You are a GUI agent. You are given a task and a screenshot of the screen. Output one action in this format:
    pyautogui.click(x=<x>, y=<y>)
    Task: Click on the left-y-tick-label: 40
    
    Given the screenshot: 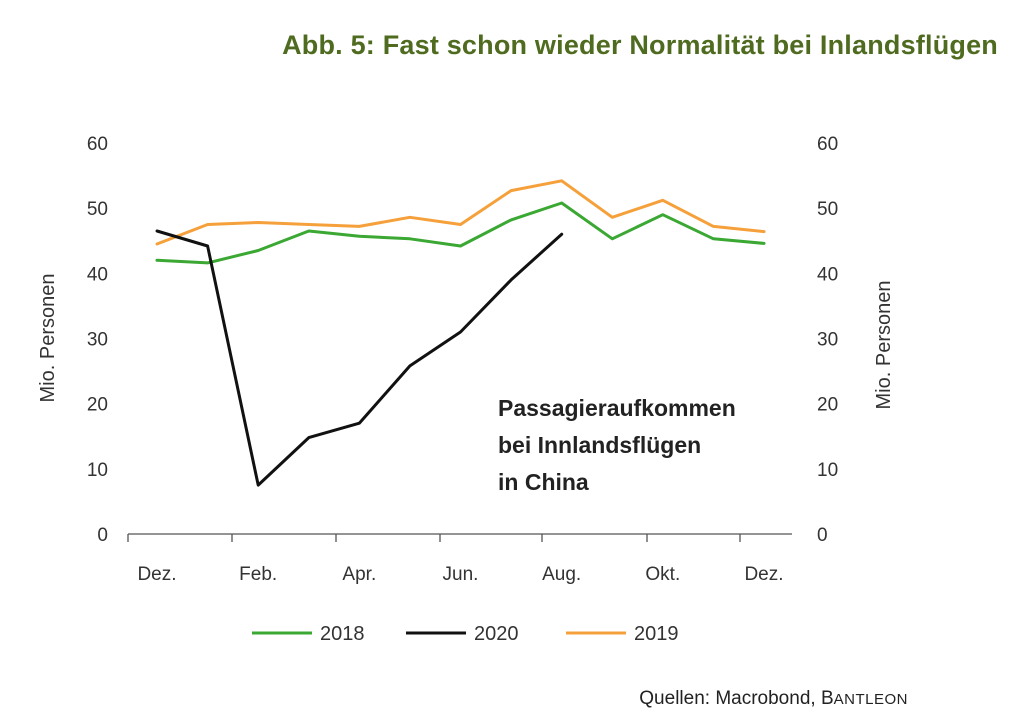 What is the action you would take?
    pyautogui.click(x=97, y=274)
    